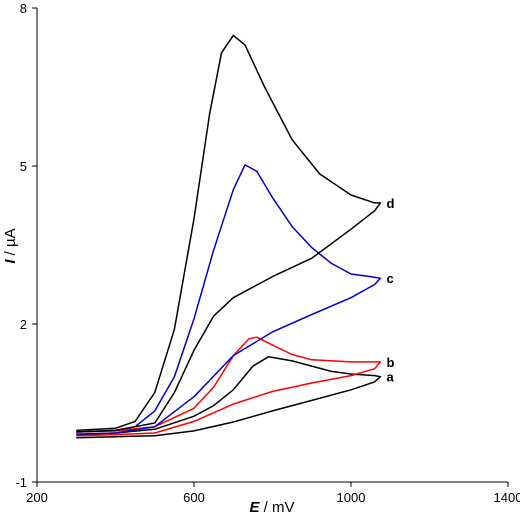 Image resolution: width=520 pixels, height=517 pixels. I want to click on y-axis-title: I / µA, so click(10, 245).